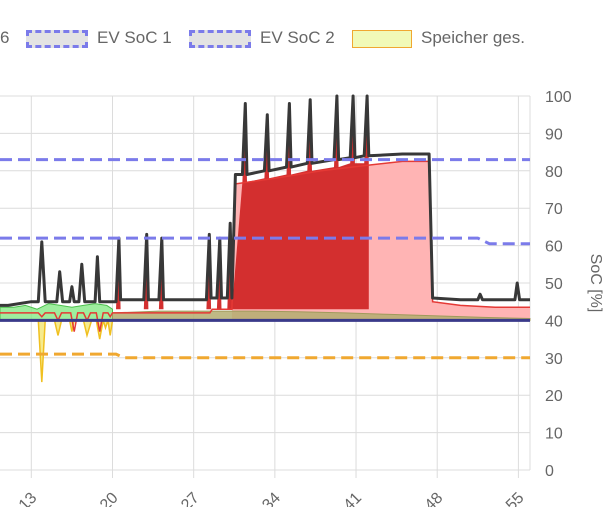  What do you see at coordinates (265, 356) in the screenshot?
I see `series-storage-dashed-line` at bounding box center [265, 356].